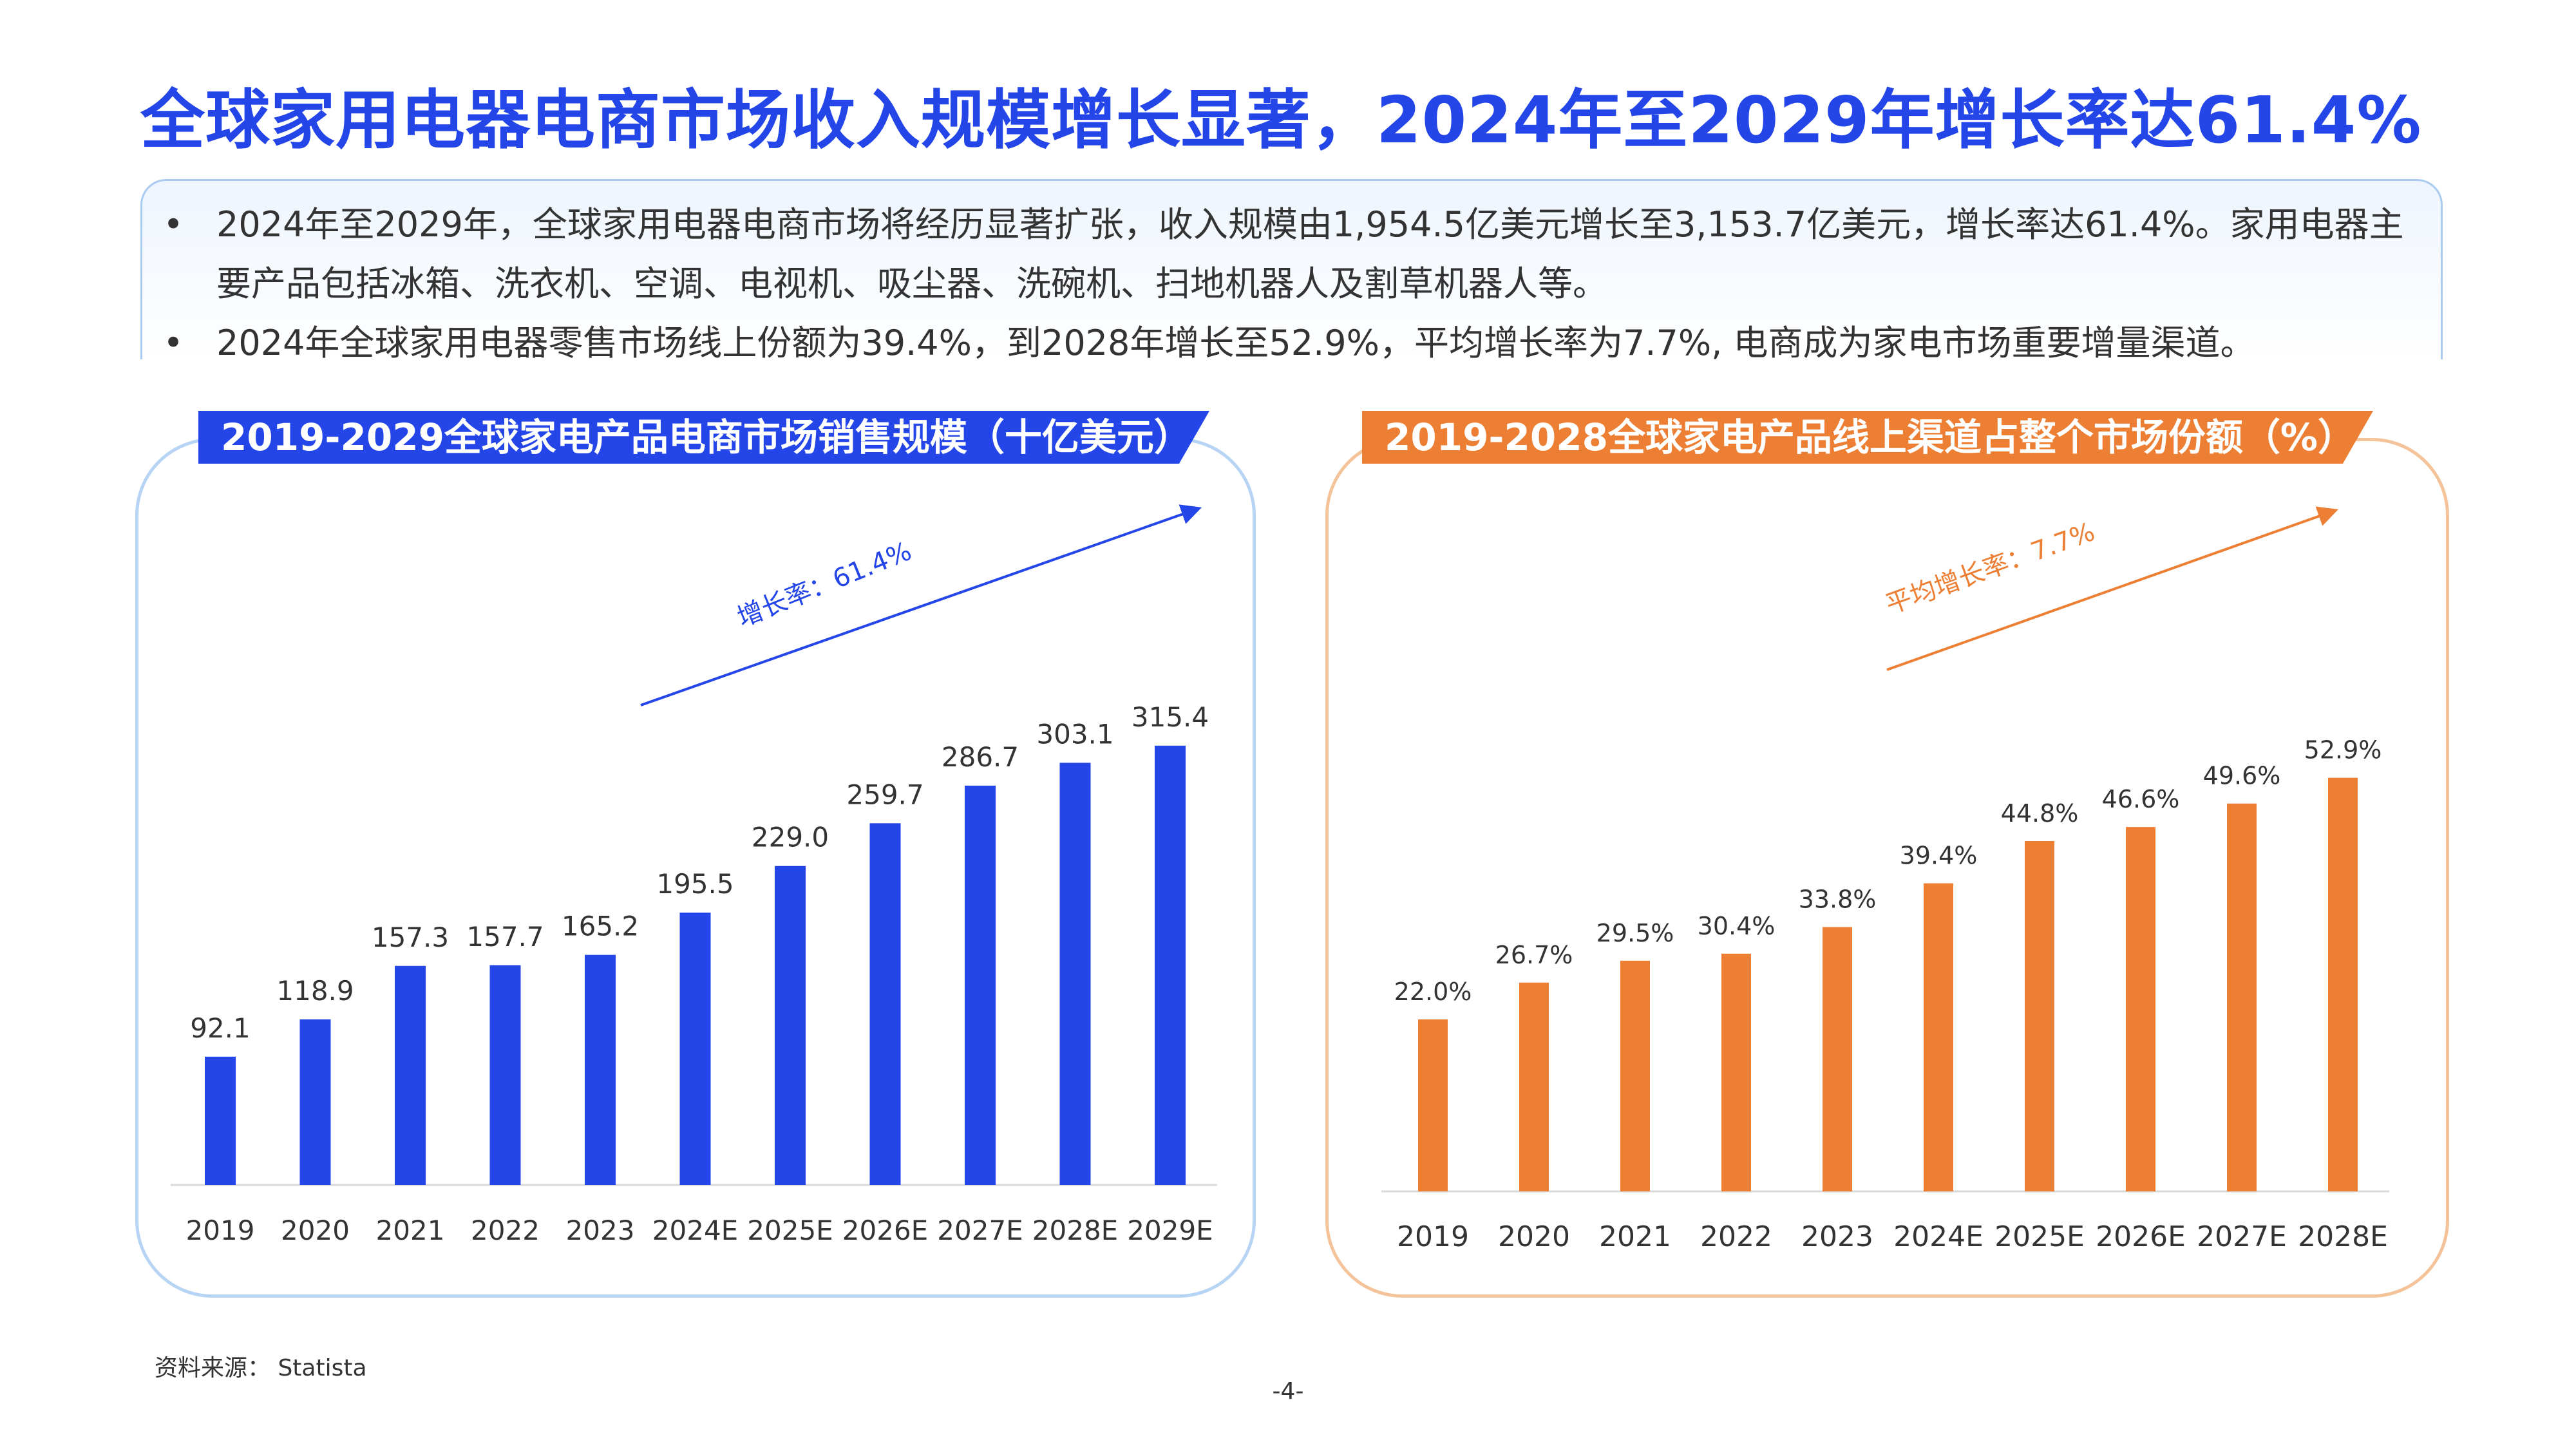 This screenshot has height=1449, width=2576. I want to click on size-tick-label: 2027E, so click(980, 1230).